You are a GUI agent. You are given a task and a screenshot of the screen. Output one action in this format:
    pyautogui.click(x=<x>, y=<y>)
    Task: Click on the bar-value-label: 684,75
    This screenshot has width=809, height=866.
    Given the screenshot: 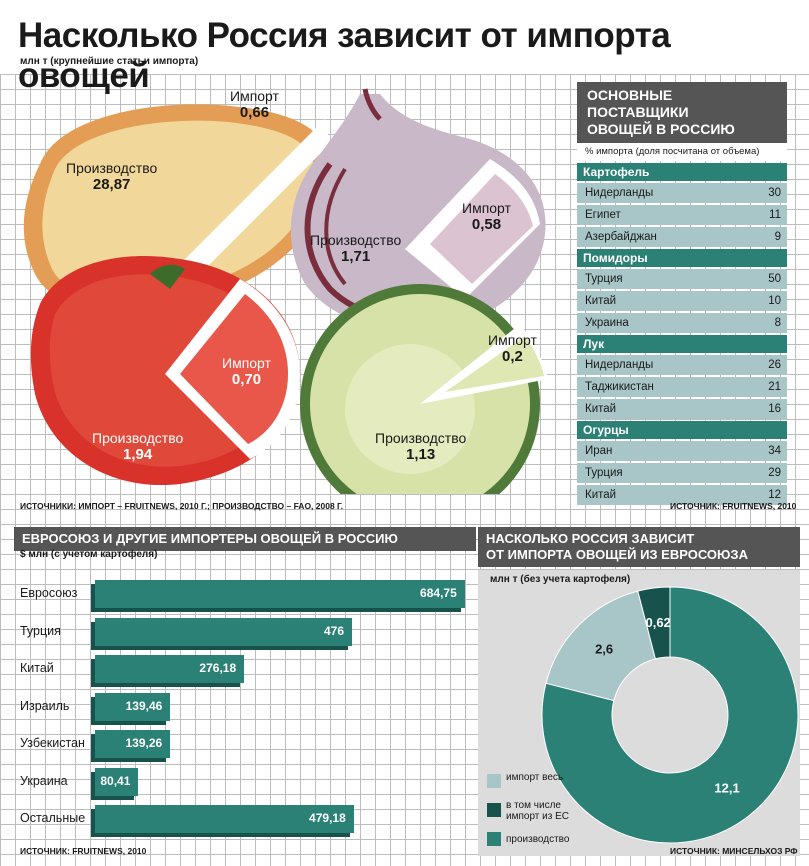 What is the action you would take?
    pyautogui.click(x=438, y=593)
    